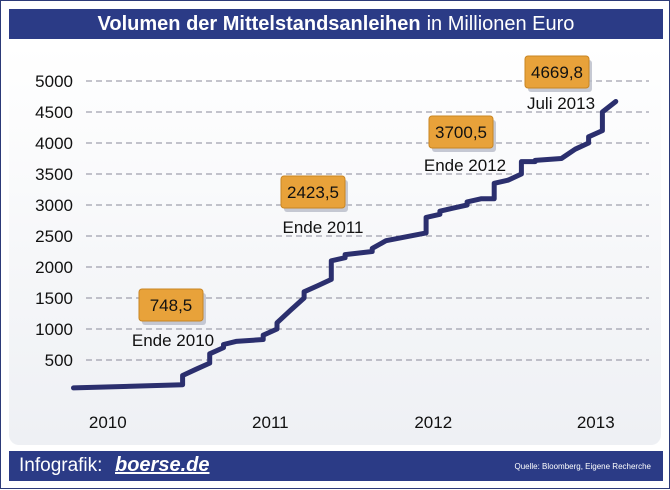 The height and width of the screenshot is (490, 670). I want to click on x-tick-label: 2012, so click(433, 422).